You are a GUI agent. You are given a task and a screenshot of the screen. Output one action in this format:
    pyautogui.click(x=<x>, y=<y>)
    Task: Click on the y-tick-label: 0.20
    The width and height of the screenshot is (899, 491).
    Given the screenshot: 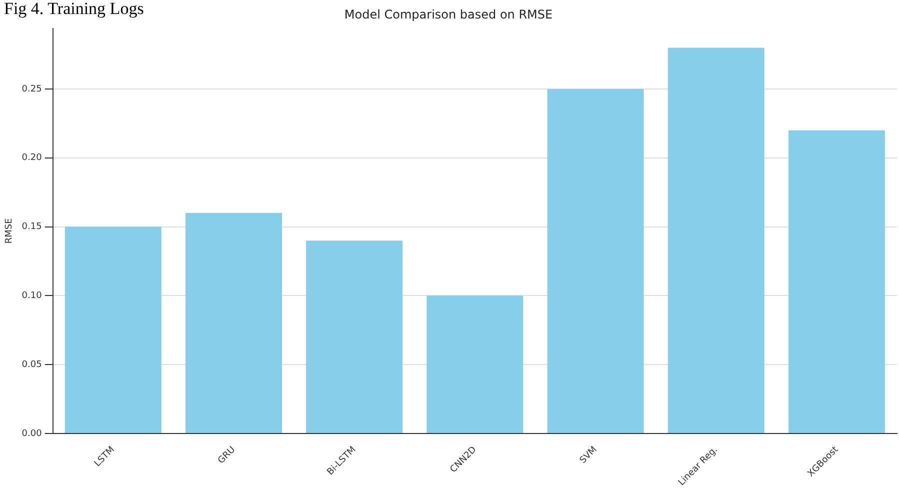 What is the action you would take?
    pyautogui.click(x=32, y=158)
    